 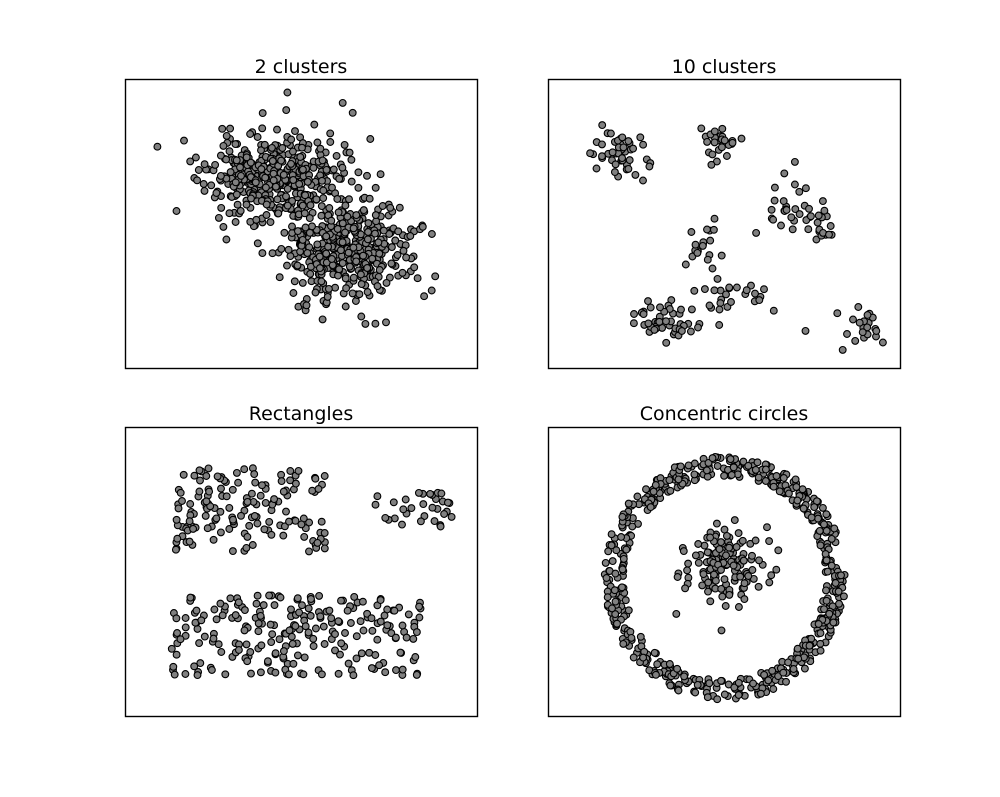 I want to click on panel-10-clusters: 10 clusters, so click(x=724, y=213).